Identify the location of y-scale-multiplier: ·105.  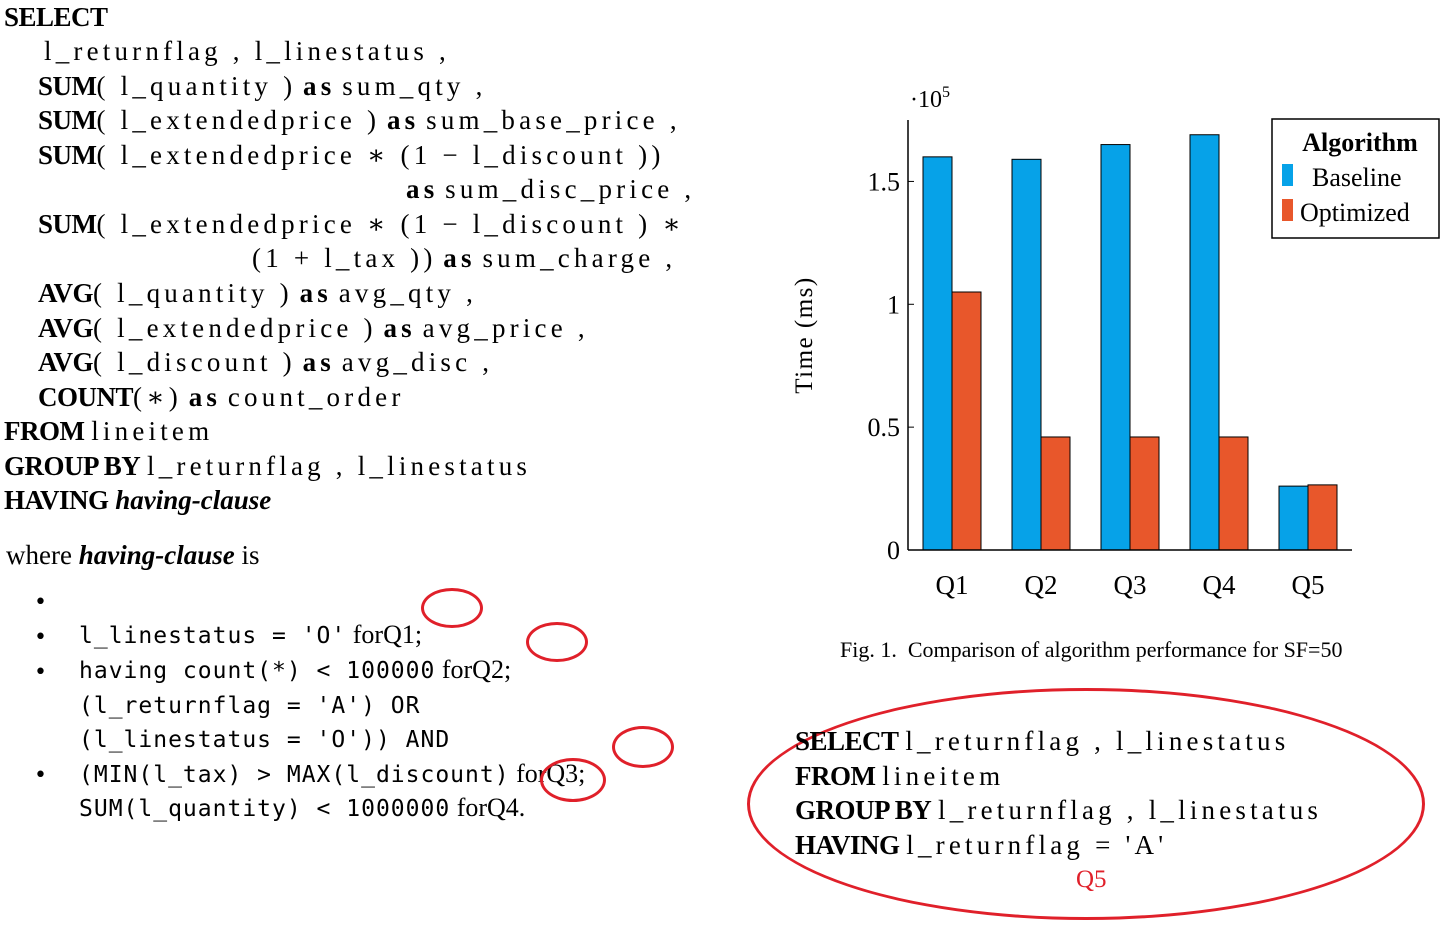
(930, 98).